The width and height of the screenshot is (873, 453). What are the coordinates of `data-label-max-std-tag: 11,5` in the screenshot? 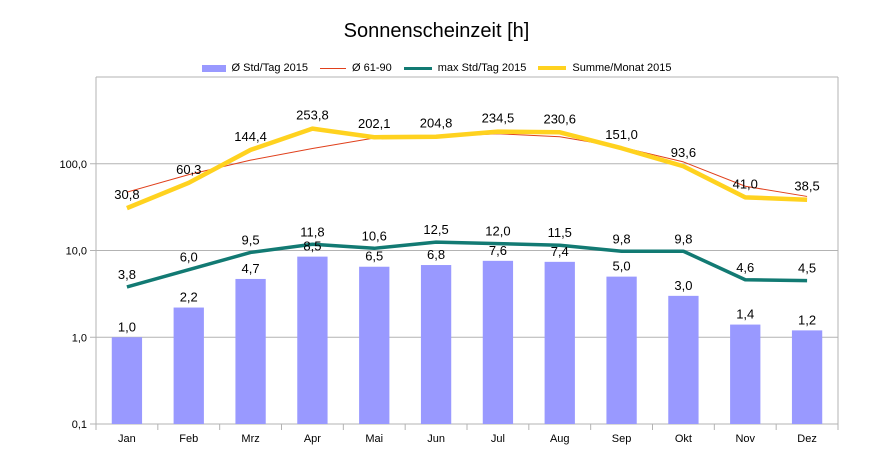 It's located at (560, 232).